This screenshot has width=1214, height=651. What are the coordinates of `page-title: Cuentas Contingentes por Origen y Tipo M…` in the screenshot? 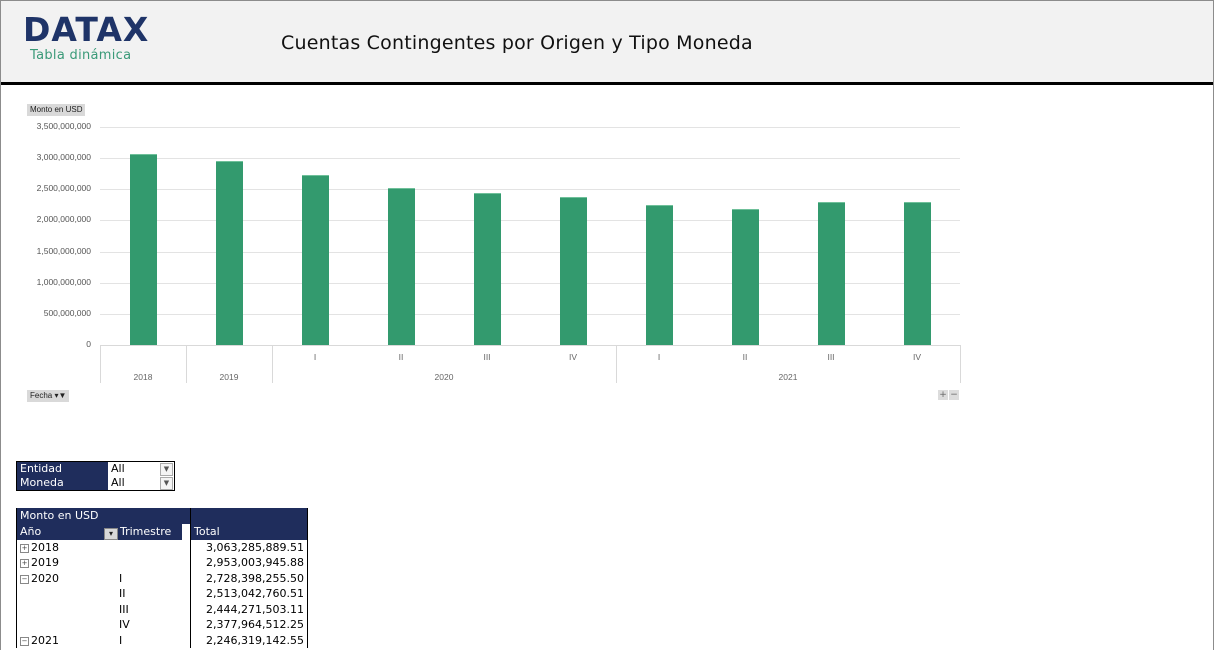 It's located at (517, 43).